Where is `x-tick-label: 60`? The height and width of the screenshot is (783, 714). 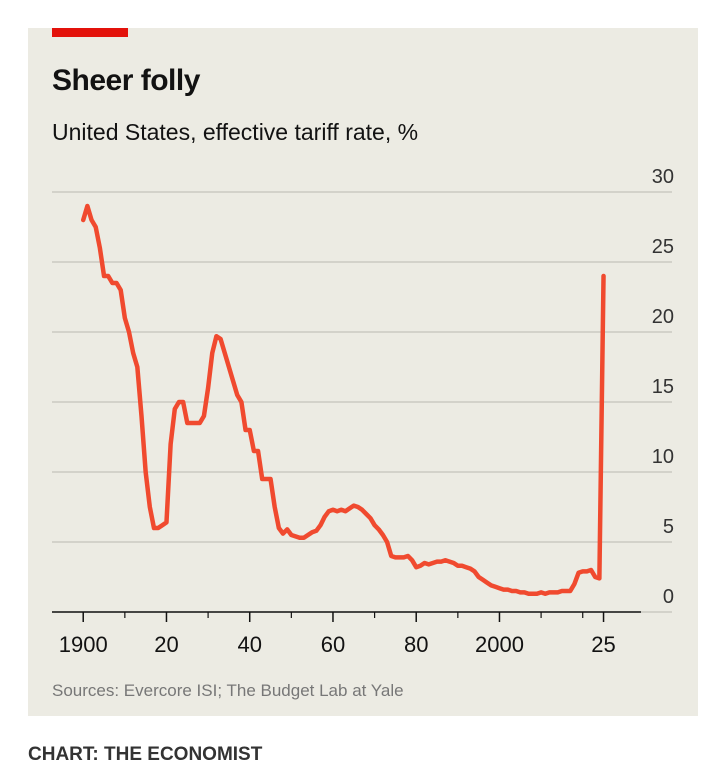
x-tick-label: 60 is located at coordinates (333, 644).